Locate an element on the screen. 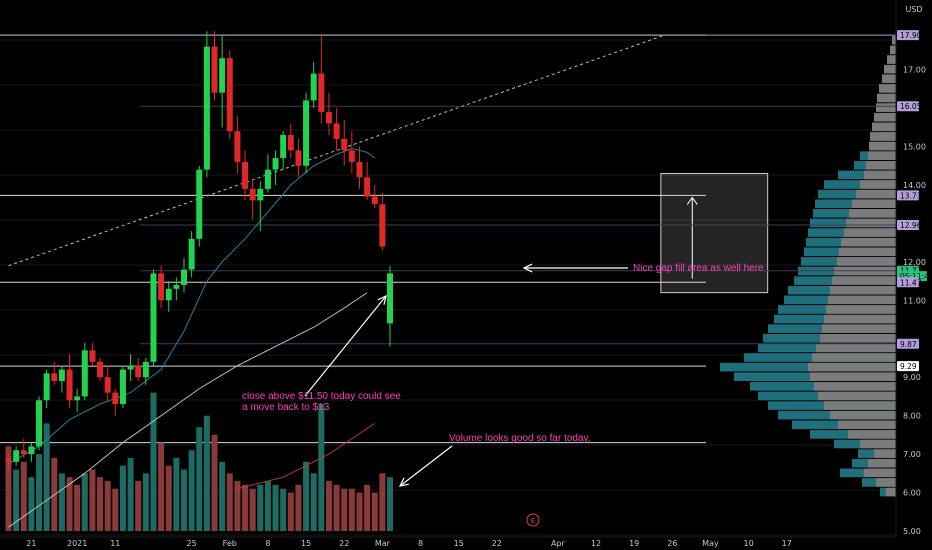 This screenshot has height=550, width=932. price-tag-label: 16.05 is located at coordinates (911, 106).